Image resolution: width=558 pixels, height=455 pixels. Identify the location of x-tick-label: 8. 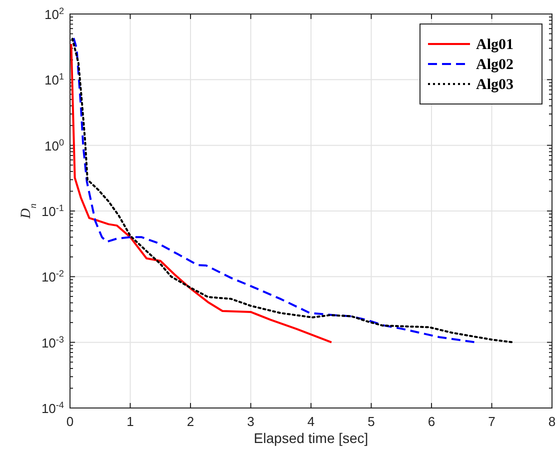
(552, 421).